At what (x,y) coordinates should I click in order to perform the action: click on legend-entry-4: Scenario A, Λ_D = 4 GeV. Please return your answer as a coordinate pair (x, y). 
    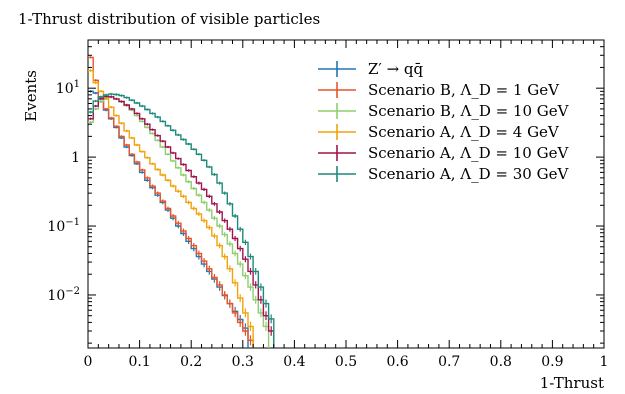
    Looking at the image, I should click on (439, 132).